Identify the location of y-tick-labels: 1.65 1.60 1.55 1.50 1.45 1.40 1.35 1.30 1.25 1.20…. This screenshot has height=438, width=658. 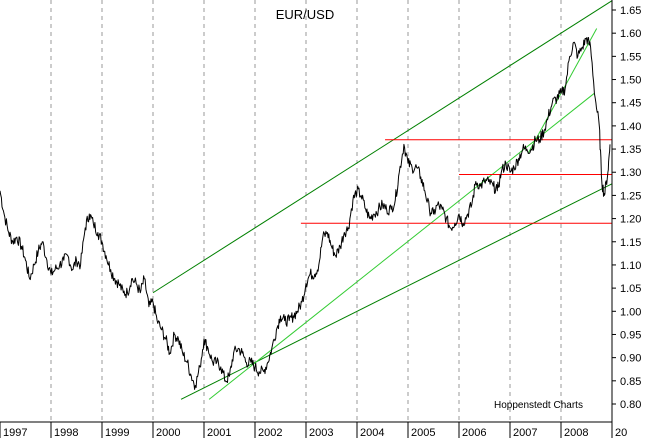
(630, 208).